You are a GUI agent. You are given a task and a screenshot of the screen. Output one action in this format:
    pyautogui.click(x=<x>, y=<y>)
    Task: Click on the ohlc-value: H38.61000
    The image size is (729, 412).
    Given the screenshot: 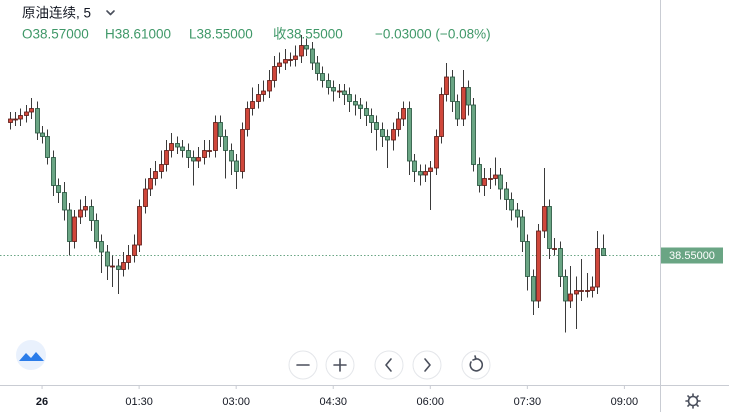 What is the action you would take?
    pyautogui.click(x=138, y=34)
    